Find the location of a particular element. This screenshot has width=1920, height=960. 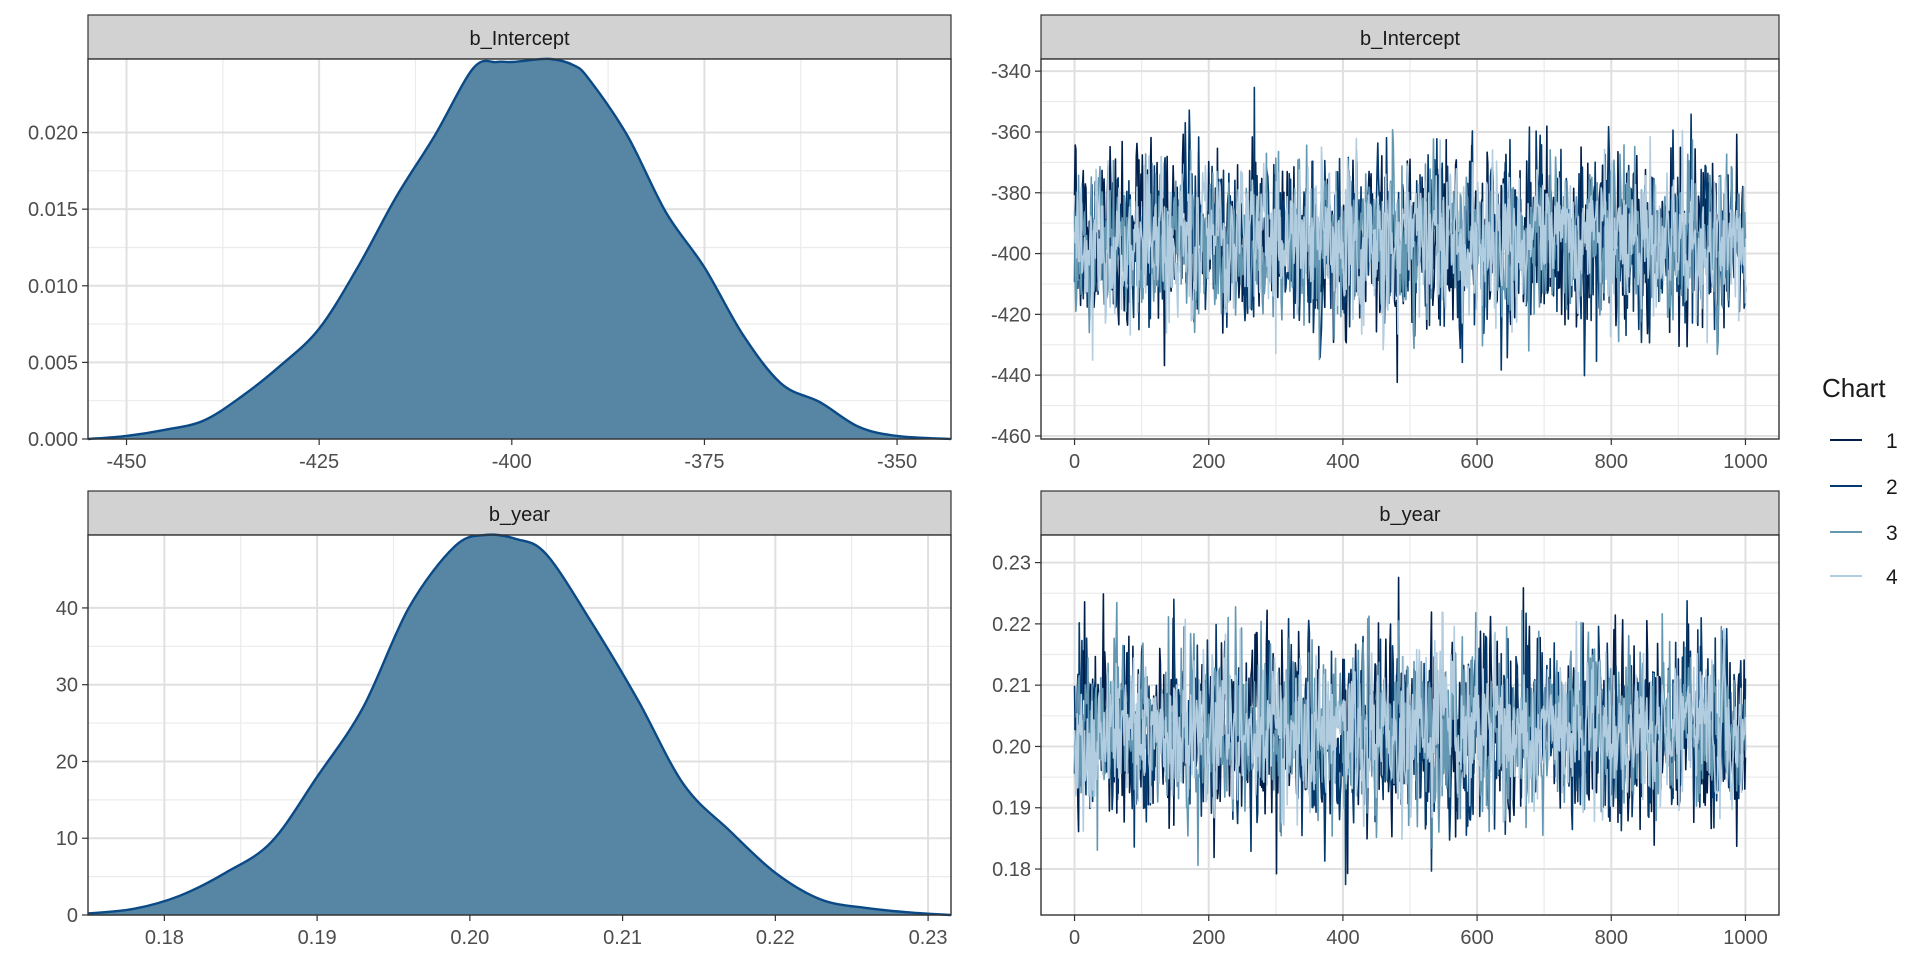

legend-item-1: 1 is located at coordinates (1864, 441).